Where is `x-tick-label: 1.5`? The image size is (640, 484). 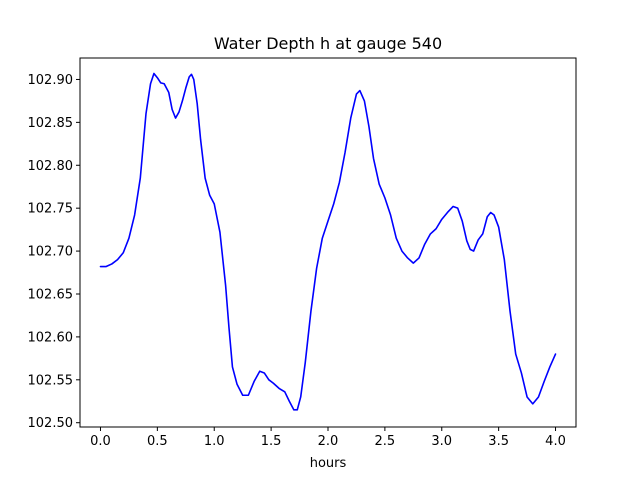 x-tick-label: 1.5 is located at coordinates (271, 441).